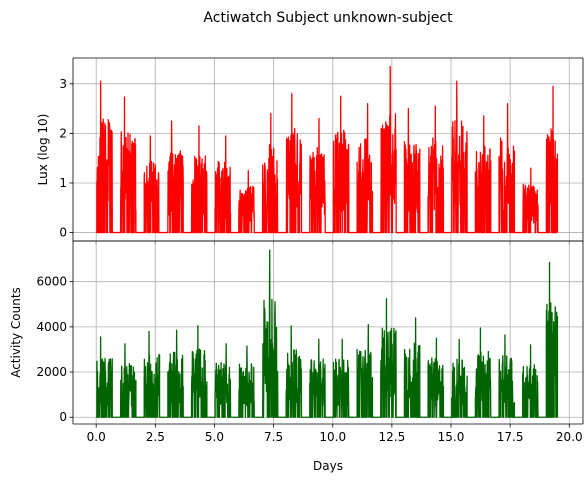  Describe the element at coordinates (51, 372) in the screenshot. I see `activity-ytick-label-1: 2000` at that location.